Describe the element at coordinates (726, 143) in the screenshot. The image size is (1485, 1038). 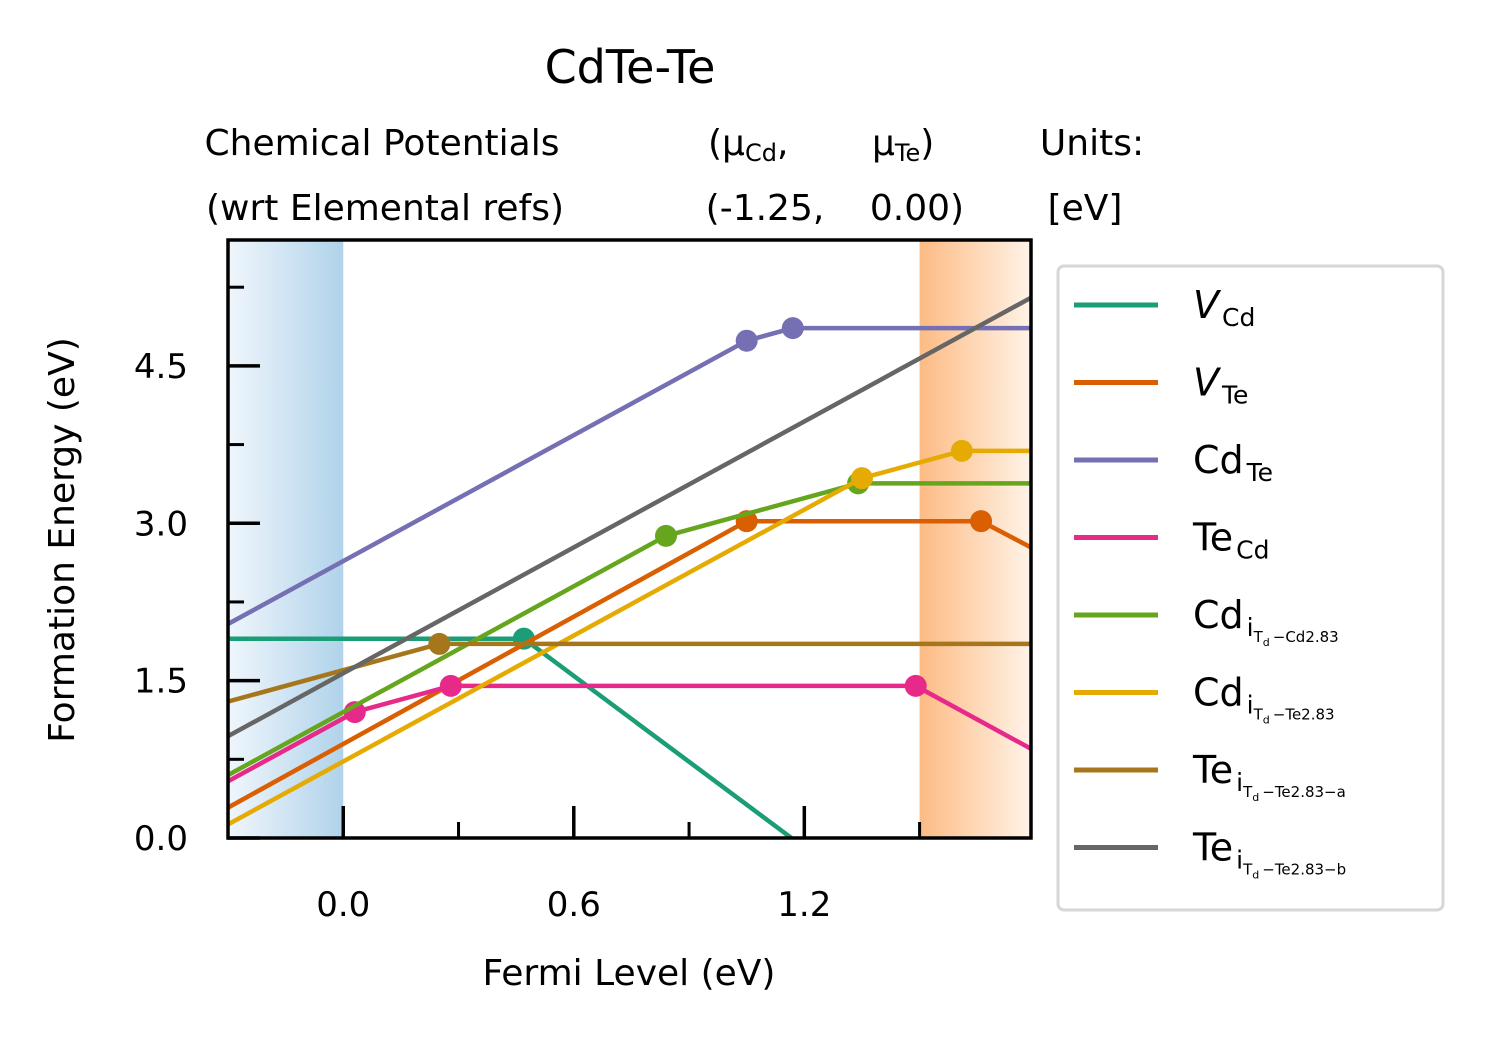
I see `header-mu-cd: (μ` at that location.